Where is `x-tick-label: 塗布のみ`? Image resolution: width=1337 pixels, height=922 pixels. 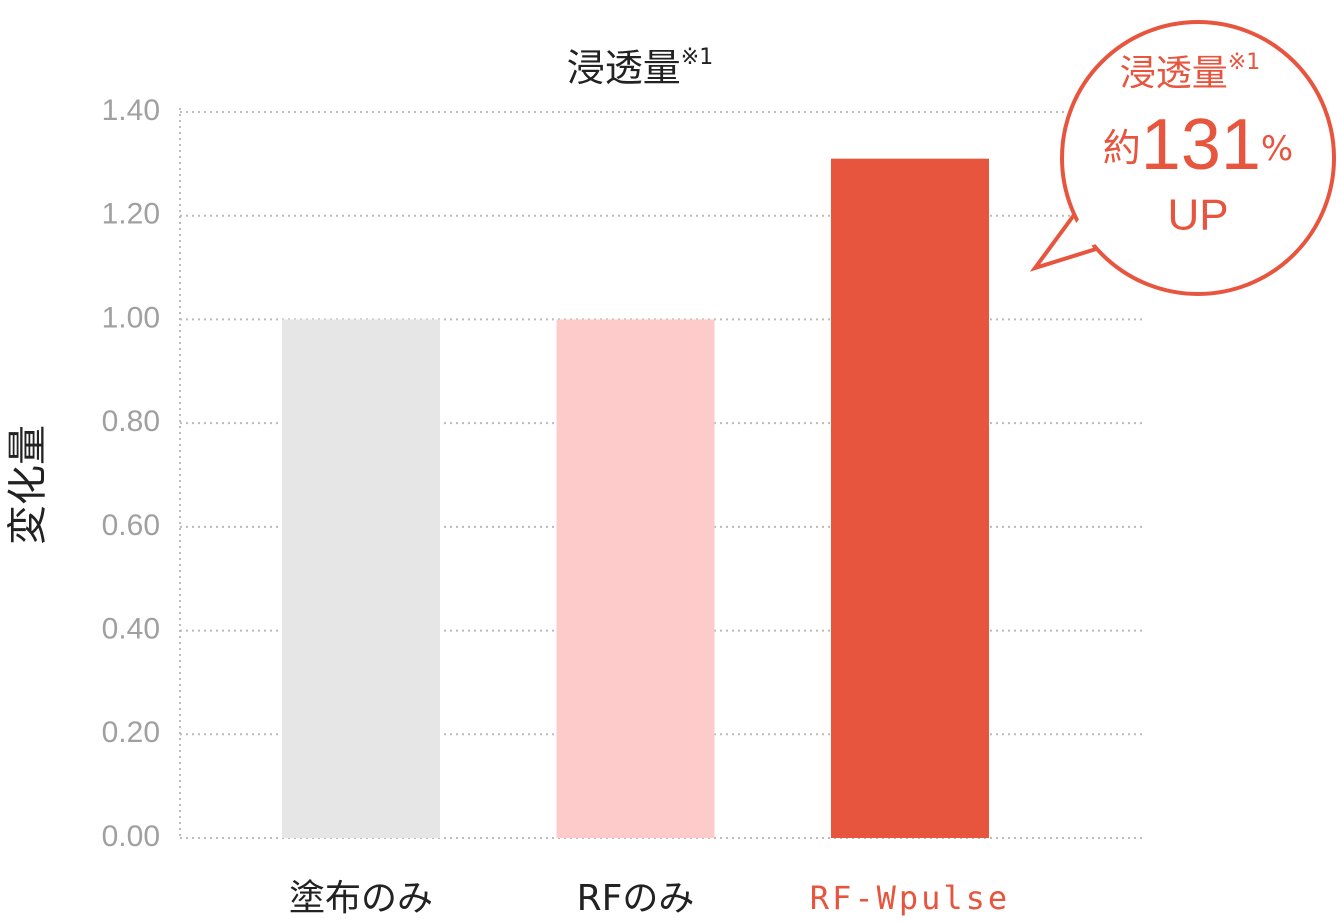 x-tick-label: 塗布のみ is located at coordinates (361, 898).